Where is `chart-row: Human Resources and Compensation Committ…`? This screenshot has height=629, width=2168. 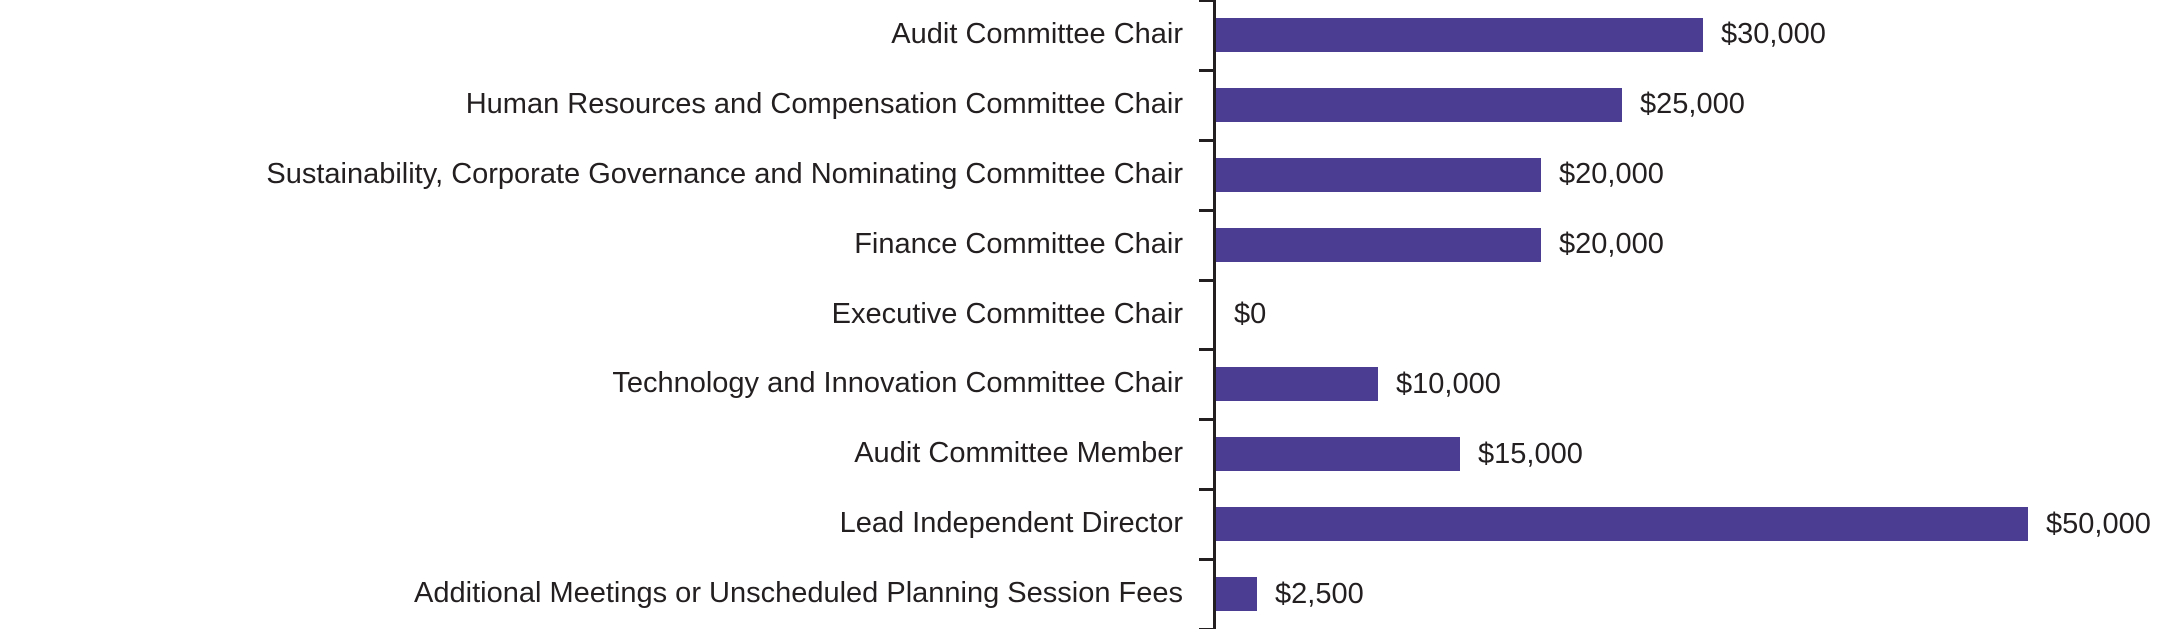
chart-row: Human Resources and Compensation Committ… is located at coordinates (1084, 105).